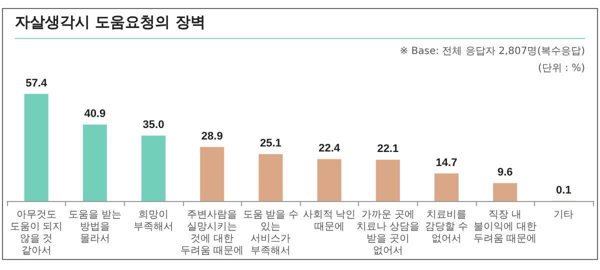 This screenshot has height=270, width=600. Describe the element at coordinates (270, 233) in the screenshot. I see `x-tick-label: 도움 받을 수 있는 서비스가 부족해서` at that location.